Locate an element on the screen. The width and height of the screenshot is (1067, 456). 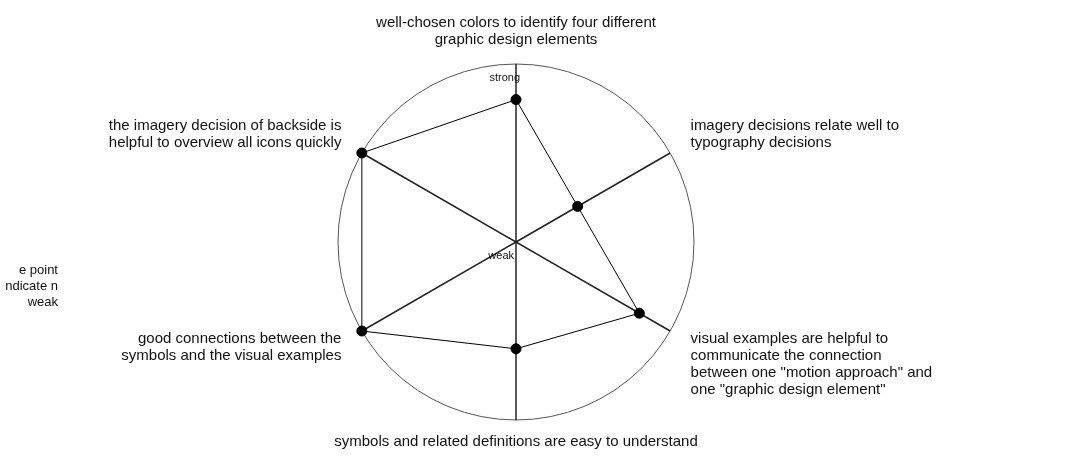
spoke-label: symbols and related definitions are easy to understand is located at coordinates (516, 441).